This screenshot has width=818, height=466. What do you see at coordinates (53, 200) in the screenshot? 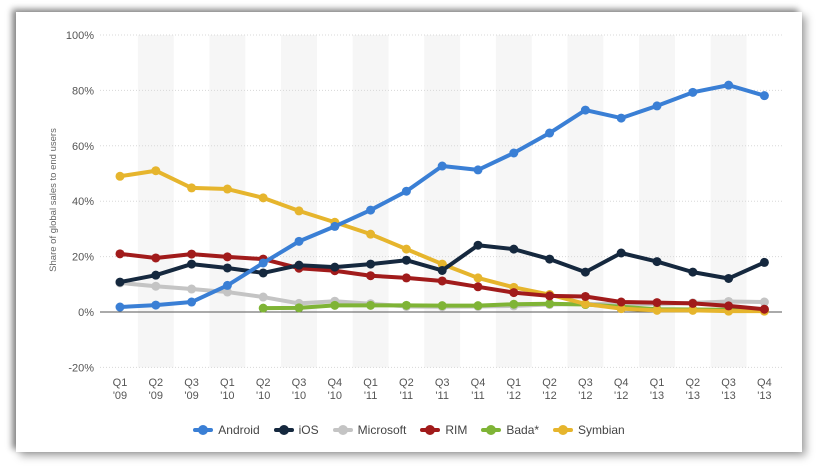
I see `y-axis-label: Share of global sales to end users` at bounding box center [53, 200].